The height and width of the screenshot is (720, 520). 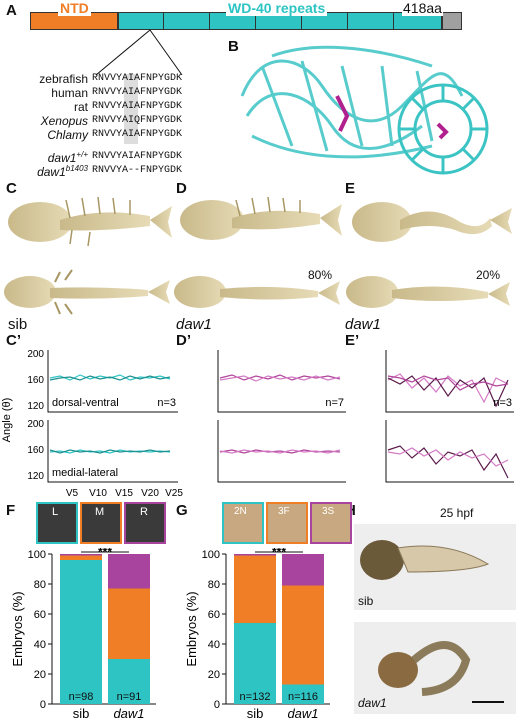 What do you see at coordinates (372, 703) in the screenshot?
I see `embryo-label-daw1: daw1` at bounding box center [372, 703].